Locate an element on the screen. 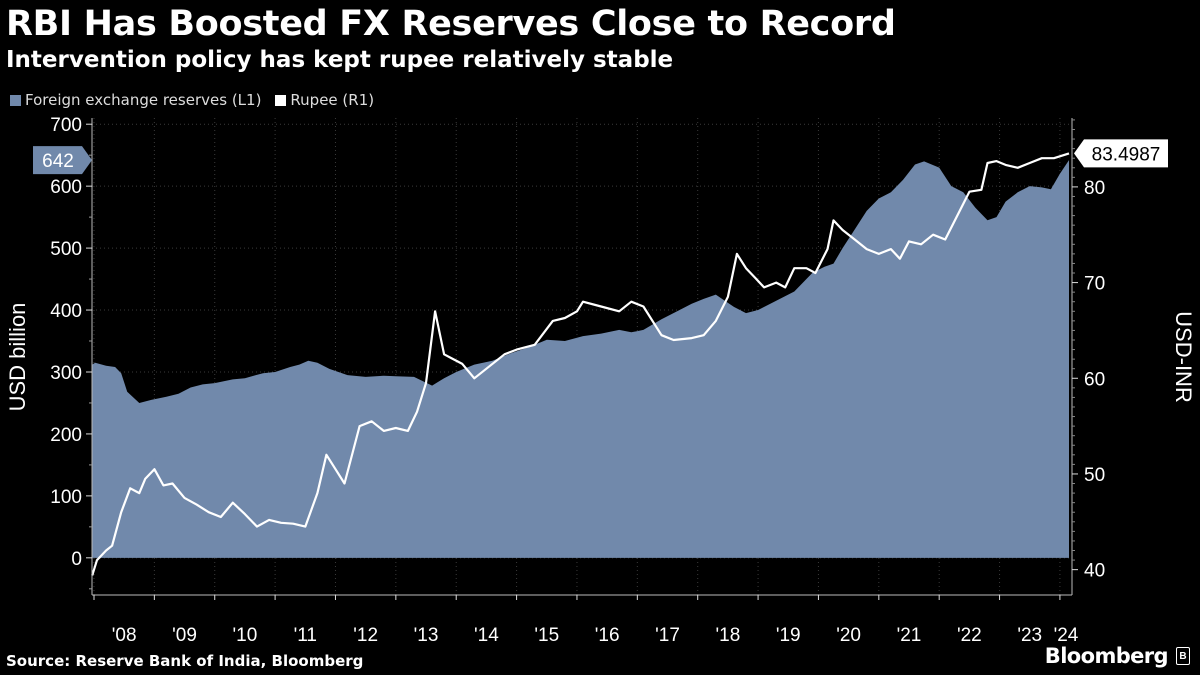 This screenshot has width=1200, height=675. reserves-last-value-label: 642 is located at coordinates (58, 161).